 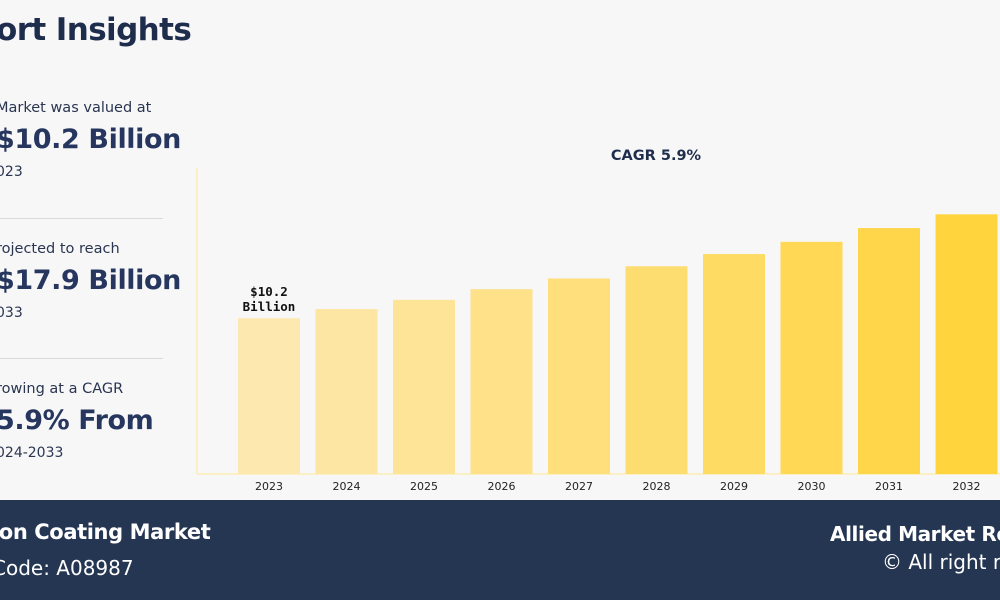 What do you see at coordinates (966, 344) in the screenshot?
I see `bar-2032` at bounding box center [966, 344].